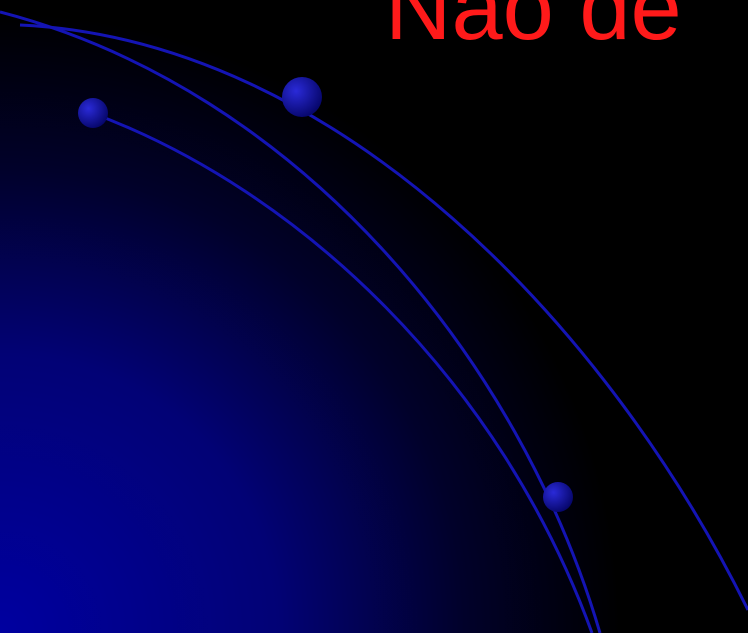 The height and width of the screenshot is (633, 748). I want to click on orb-left, so click(93, 113).